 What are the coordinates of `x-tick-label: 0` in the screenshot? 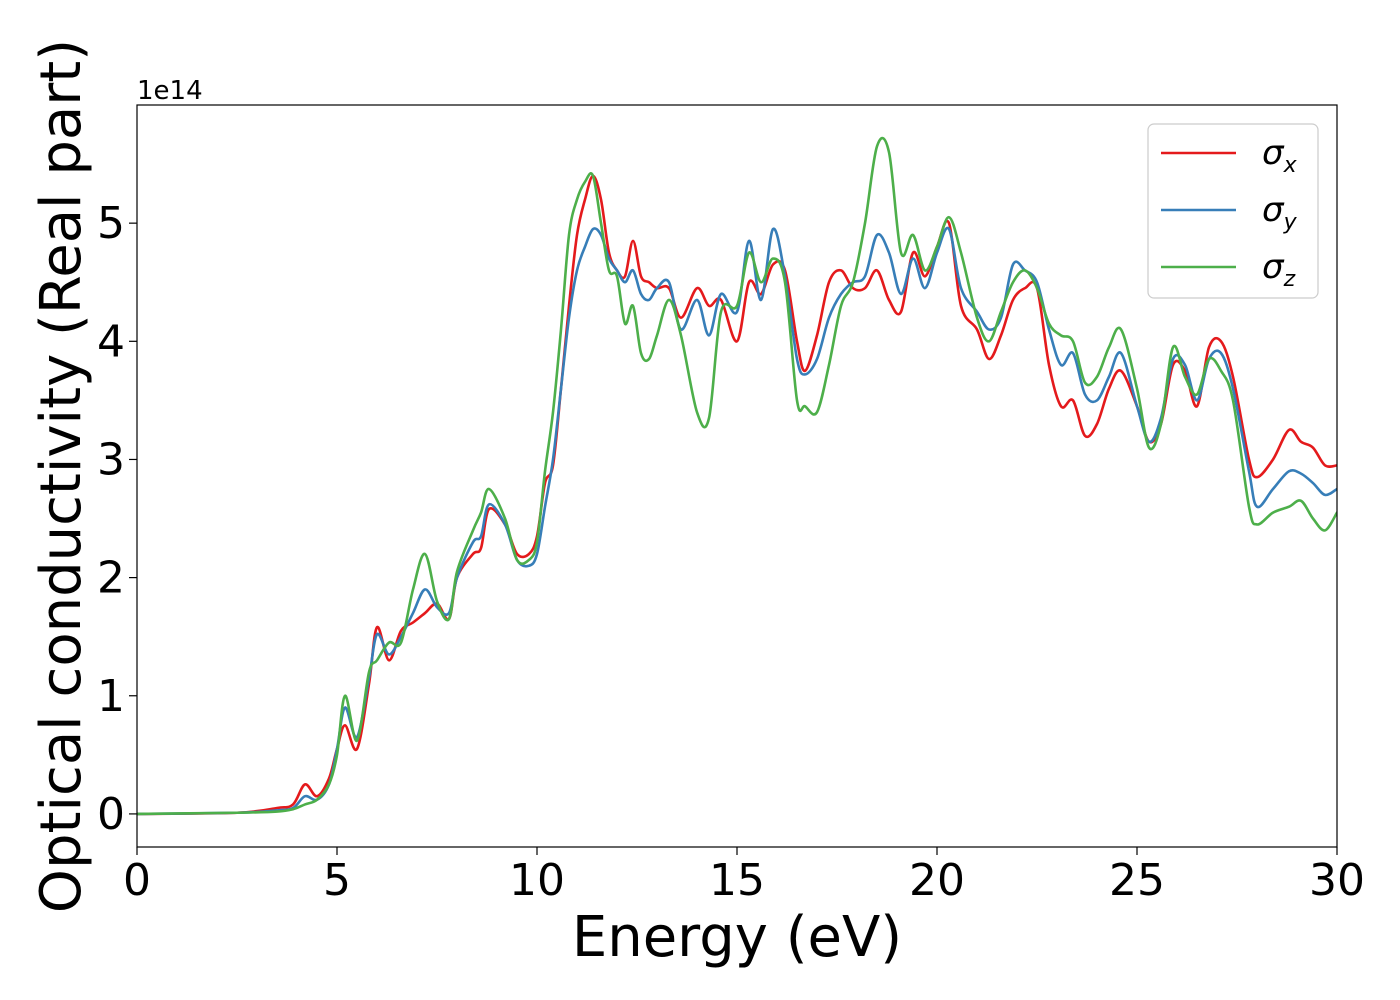 It's located at (137, 880).